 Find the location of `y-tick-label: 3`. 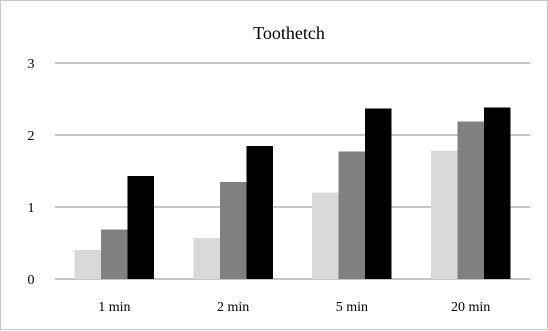

y-tick-label: 3 is located at coordinates (31, 64).